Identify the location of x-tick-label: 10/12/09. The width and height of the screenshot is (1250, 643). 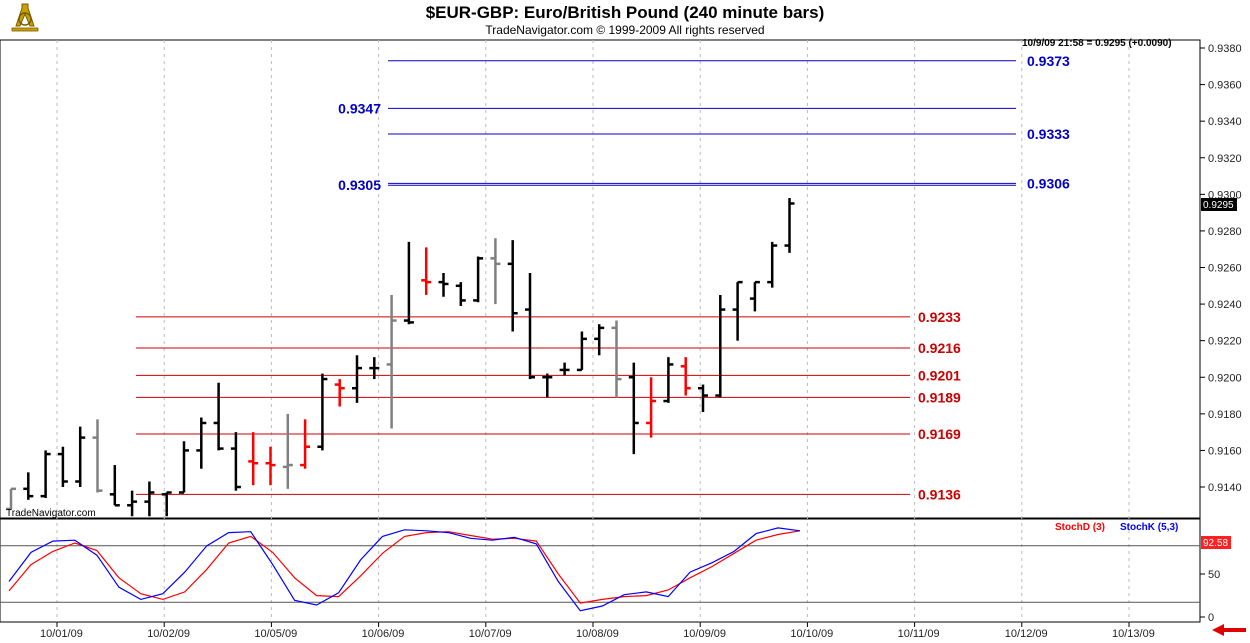
(1026, 634).